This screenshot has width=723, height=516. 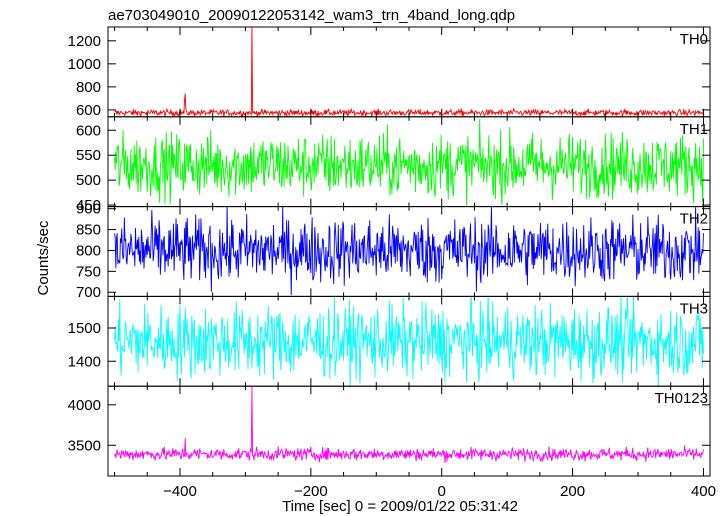 What do you see at coordinates (681, 398) in the screenshot?
I see `panel-label: TH0123` at bounding box center [681, 398].